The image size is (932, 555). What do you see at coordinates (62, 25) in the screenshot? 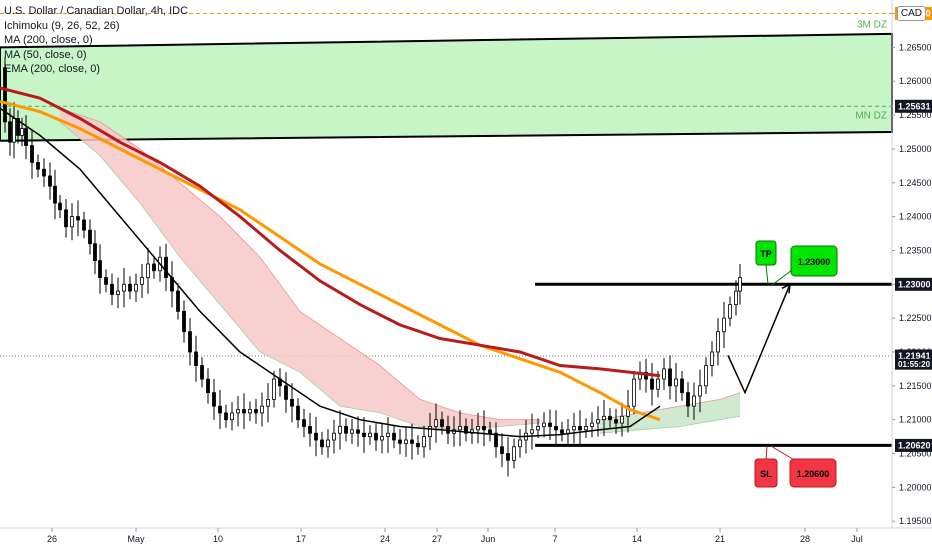
I see `legend-indicator-ichimoku: Ichimoku (9, 26, 52, 26)` at bounding box center [62, 25].